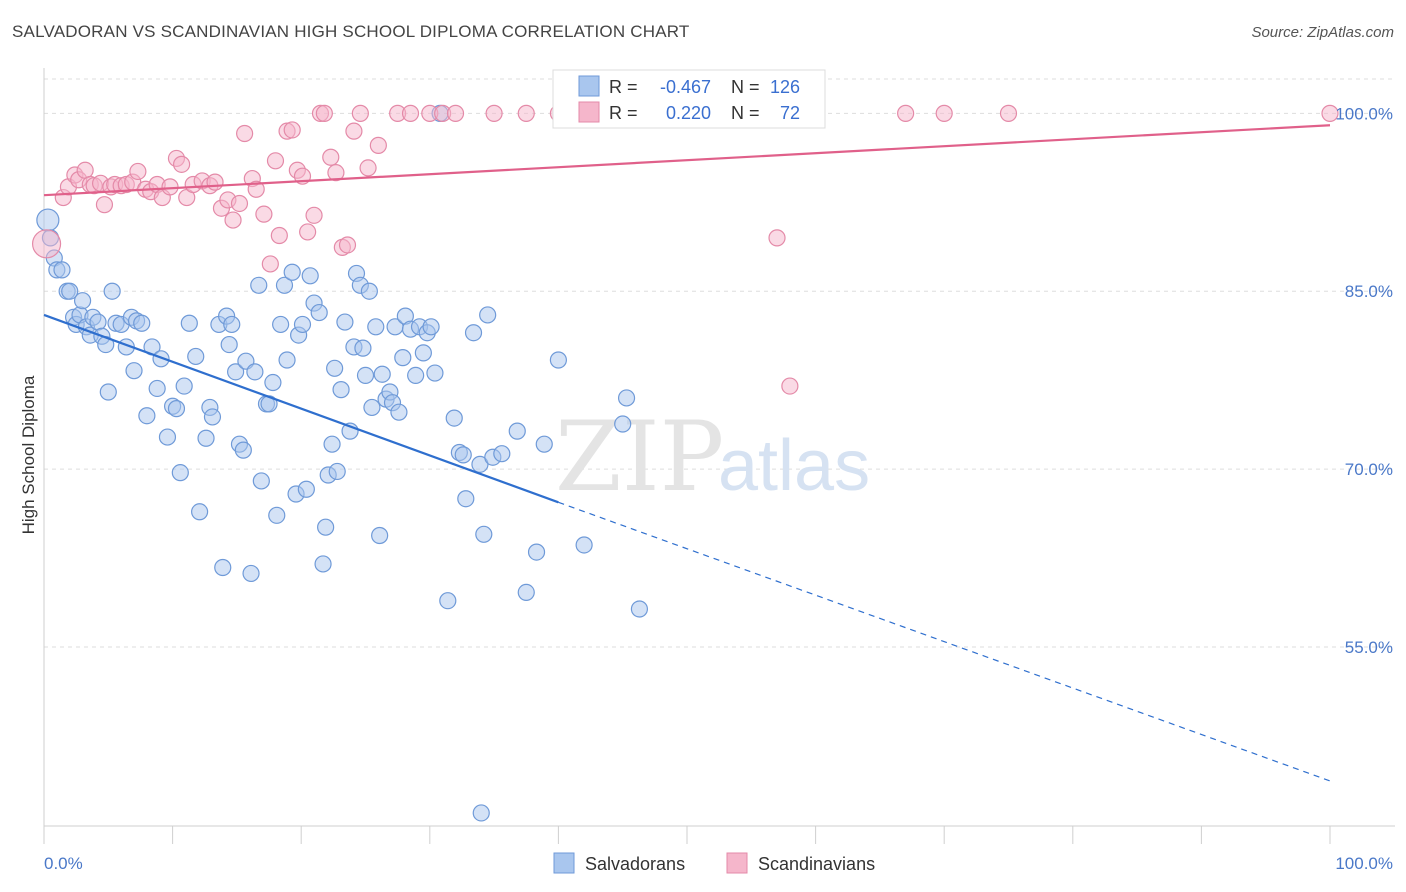 This screenshot has width=1406, height=892. Describe the element at coordinates (794, 466) in the screenshot. I see `watermark-atlas: atlas` at that location.